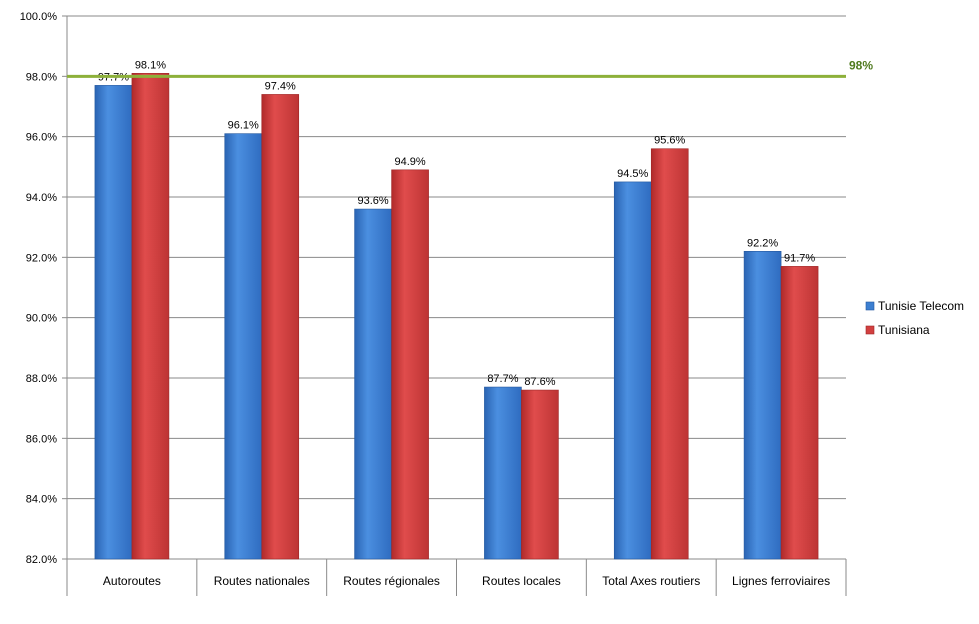  I want to click on legend: Tunisie Telecom Tunisiana, so click(914, 318).